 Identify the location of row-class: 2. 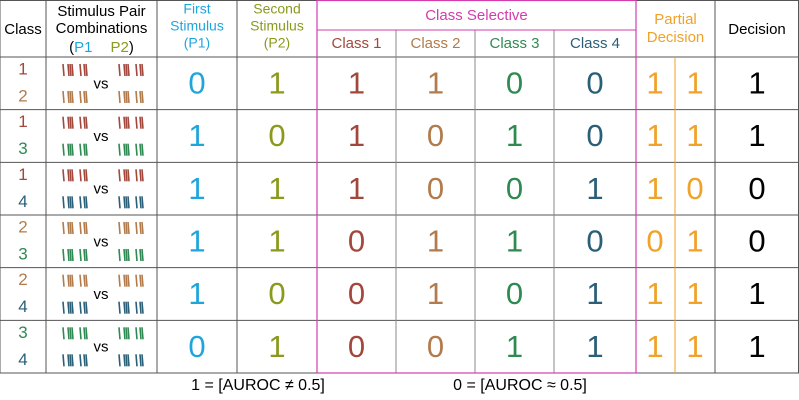
(22, 279).